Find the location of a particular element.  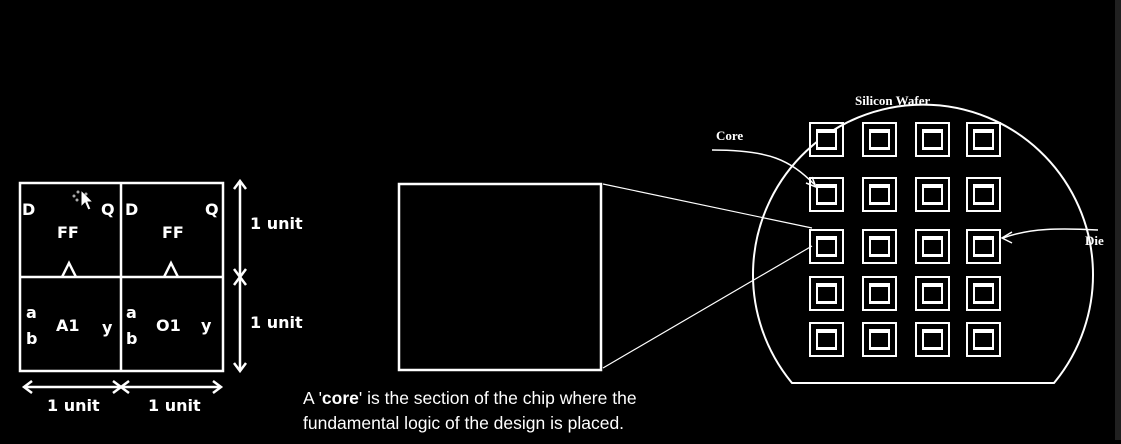

o1-input-b: b is located at coordinates (131, 338).